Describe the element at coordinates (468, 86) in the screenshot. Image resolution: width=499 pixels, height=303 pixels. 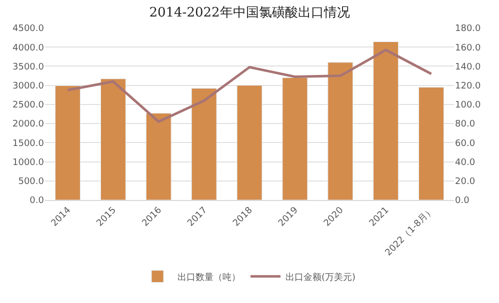
I see `y2-tick-label: 120.0` at that location.